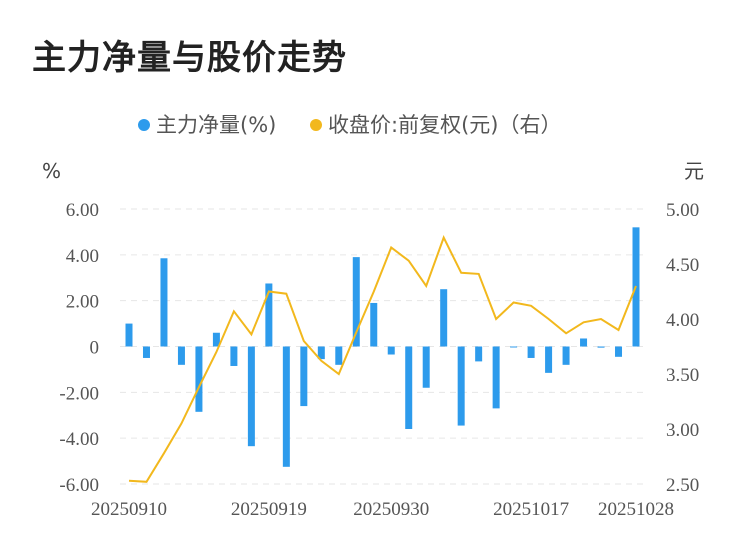 This screenshot has width=750, height=558. I want to click on left-axis-unit: %, so click(51, 171).